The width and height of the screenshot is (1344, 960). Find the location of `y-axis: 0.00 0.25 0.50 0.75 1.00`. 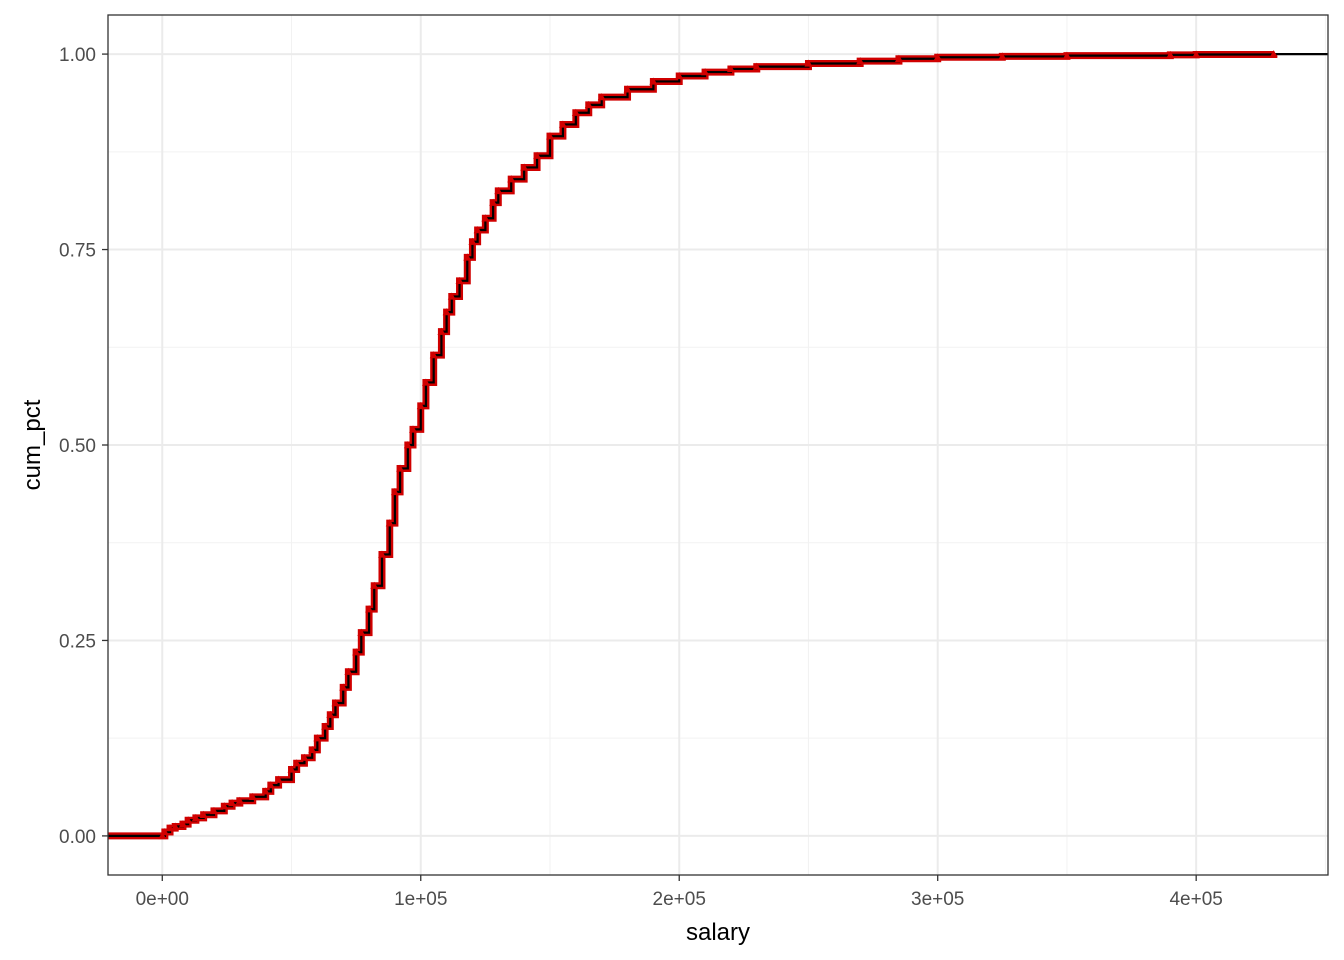

y-axis: 0.00 0.25 0.50 0.75 1.00 is located at coordinates (83, 446).